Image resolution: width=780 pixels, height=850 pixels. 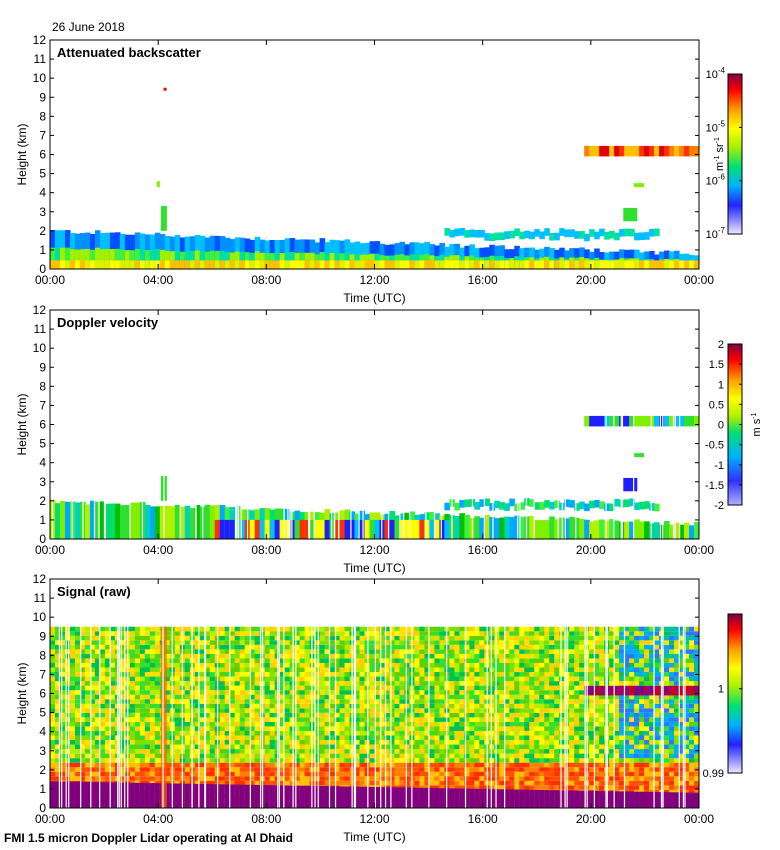 I want to click on colorbar-gradient, so click(x=735, y=154).